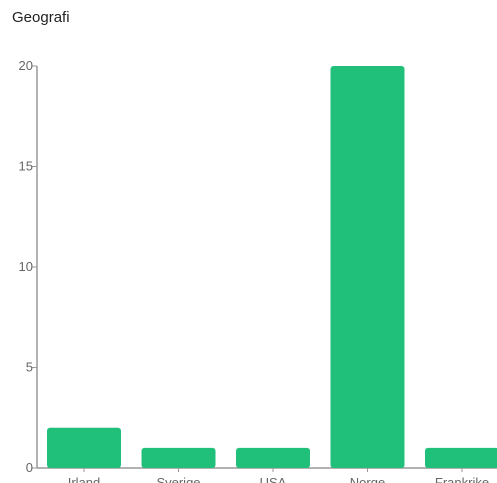 This screenshot has width=497, height=483. I want to click on chart-title: Geografi, so click(41, 17).